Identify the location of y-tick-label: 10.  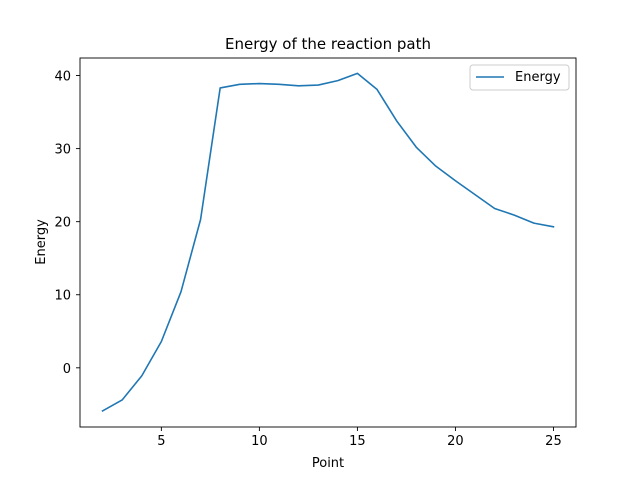
(62, 296).